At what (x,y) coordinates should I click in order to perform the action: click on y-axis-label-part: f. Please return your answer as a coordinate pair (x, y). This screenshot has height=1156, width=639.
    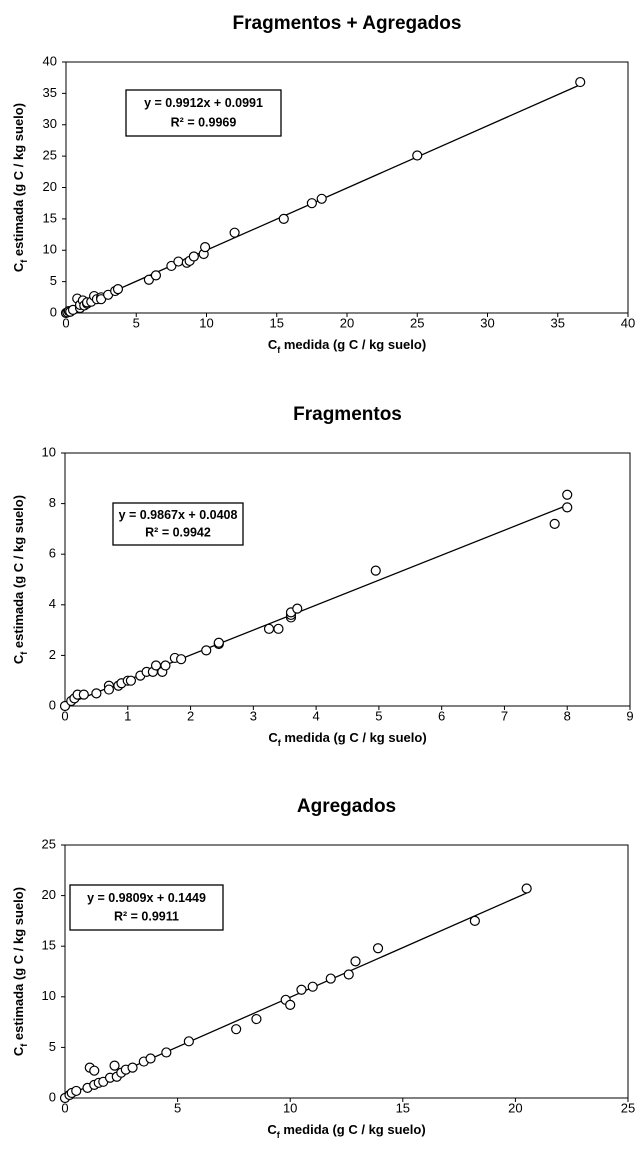
    Looking at the image, I should click on (24, 653).